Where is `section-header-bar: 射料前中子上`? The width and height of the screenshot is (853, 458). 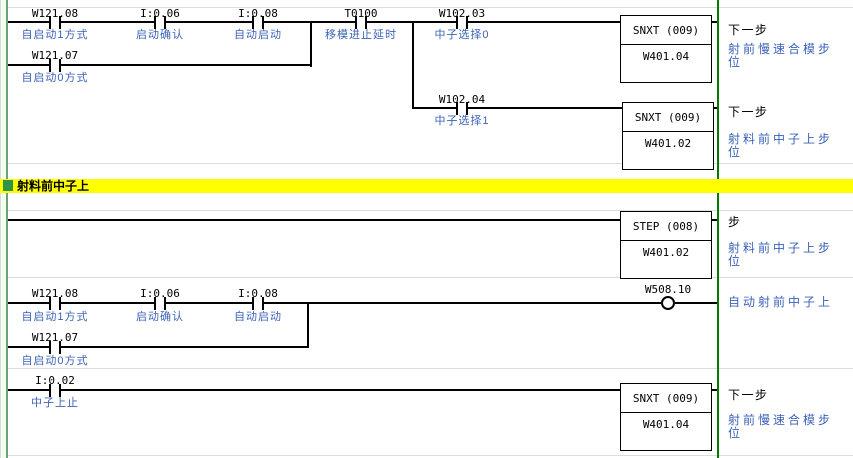 section-header-bar: 射料前中子上 is located at coordinates (426, 186).